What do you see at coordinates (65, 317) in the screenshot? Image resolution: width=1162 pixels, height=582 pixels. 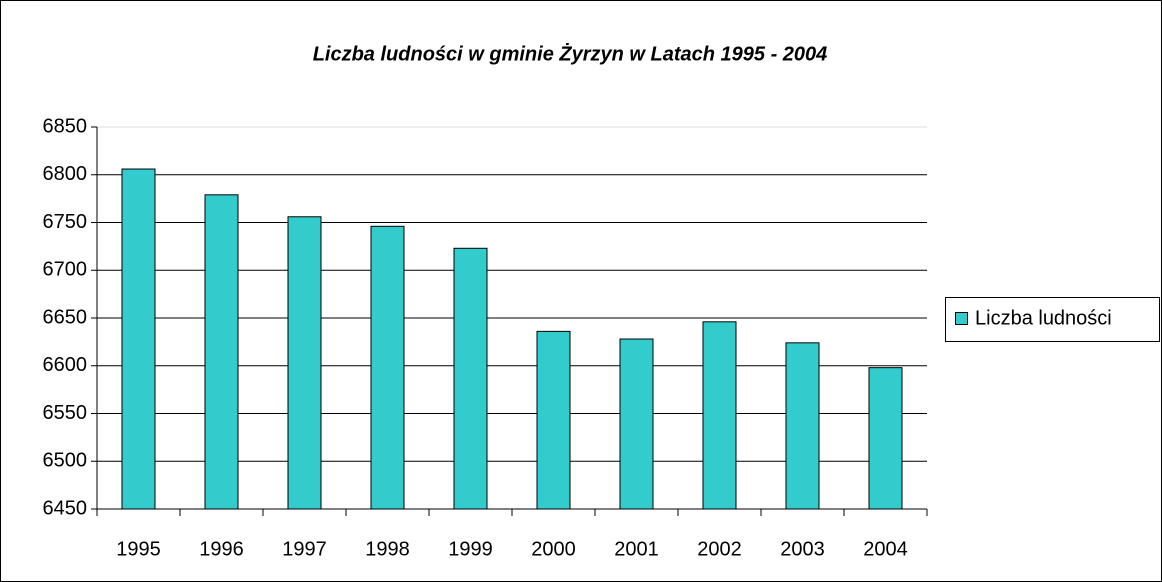 I see `y-tick-label: 6650` at bounding box center [65, 317].